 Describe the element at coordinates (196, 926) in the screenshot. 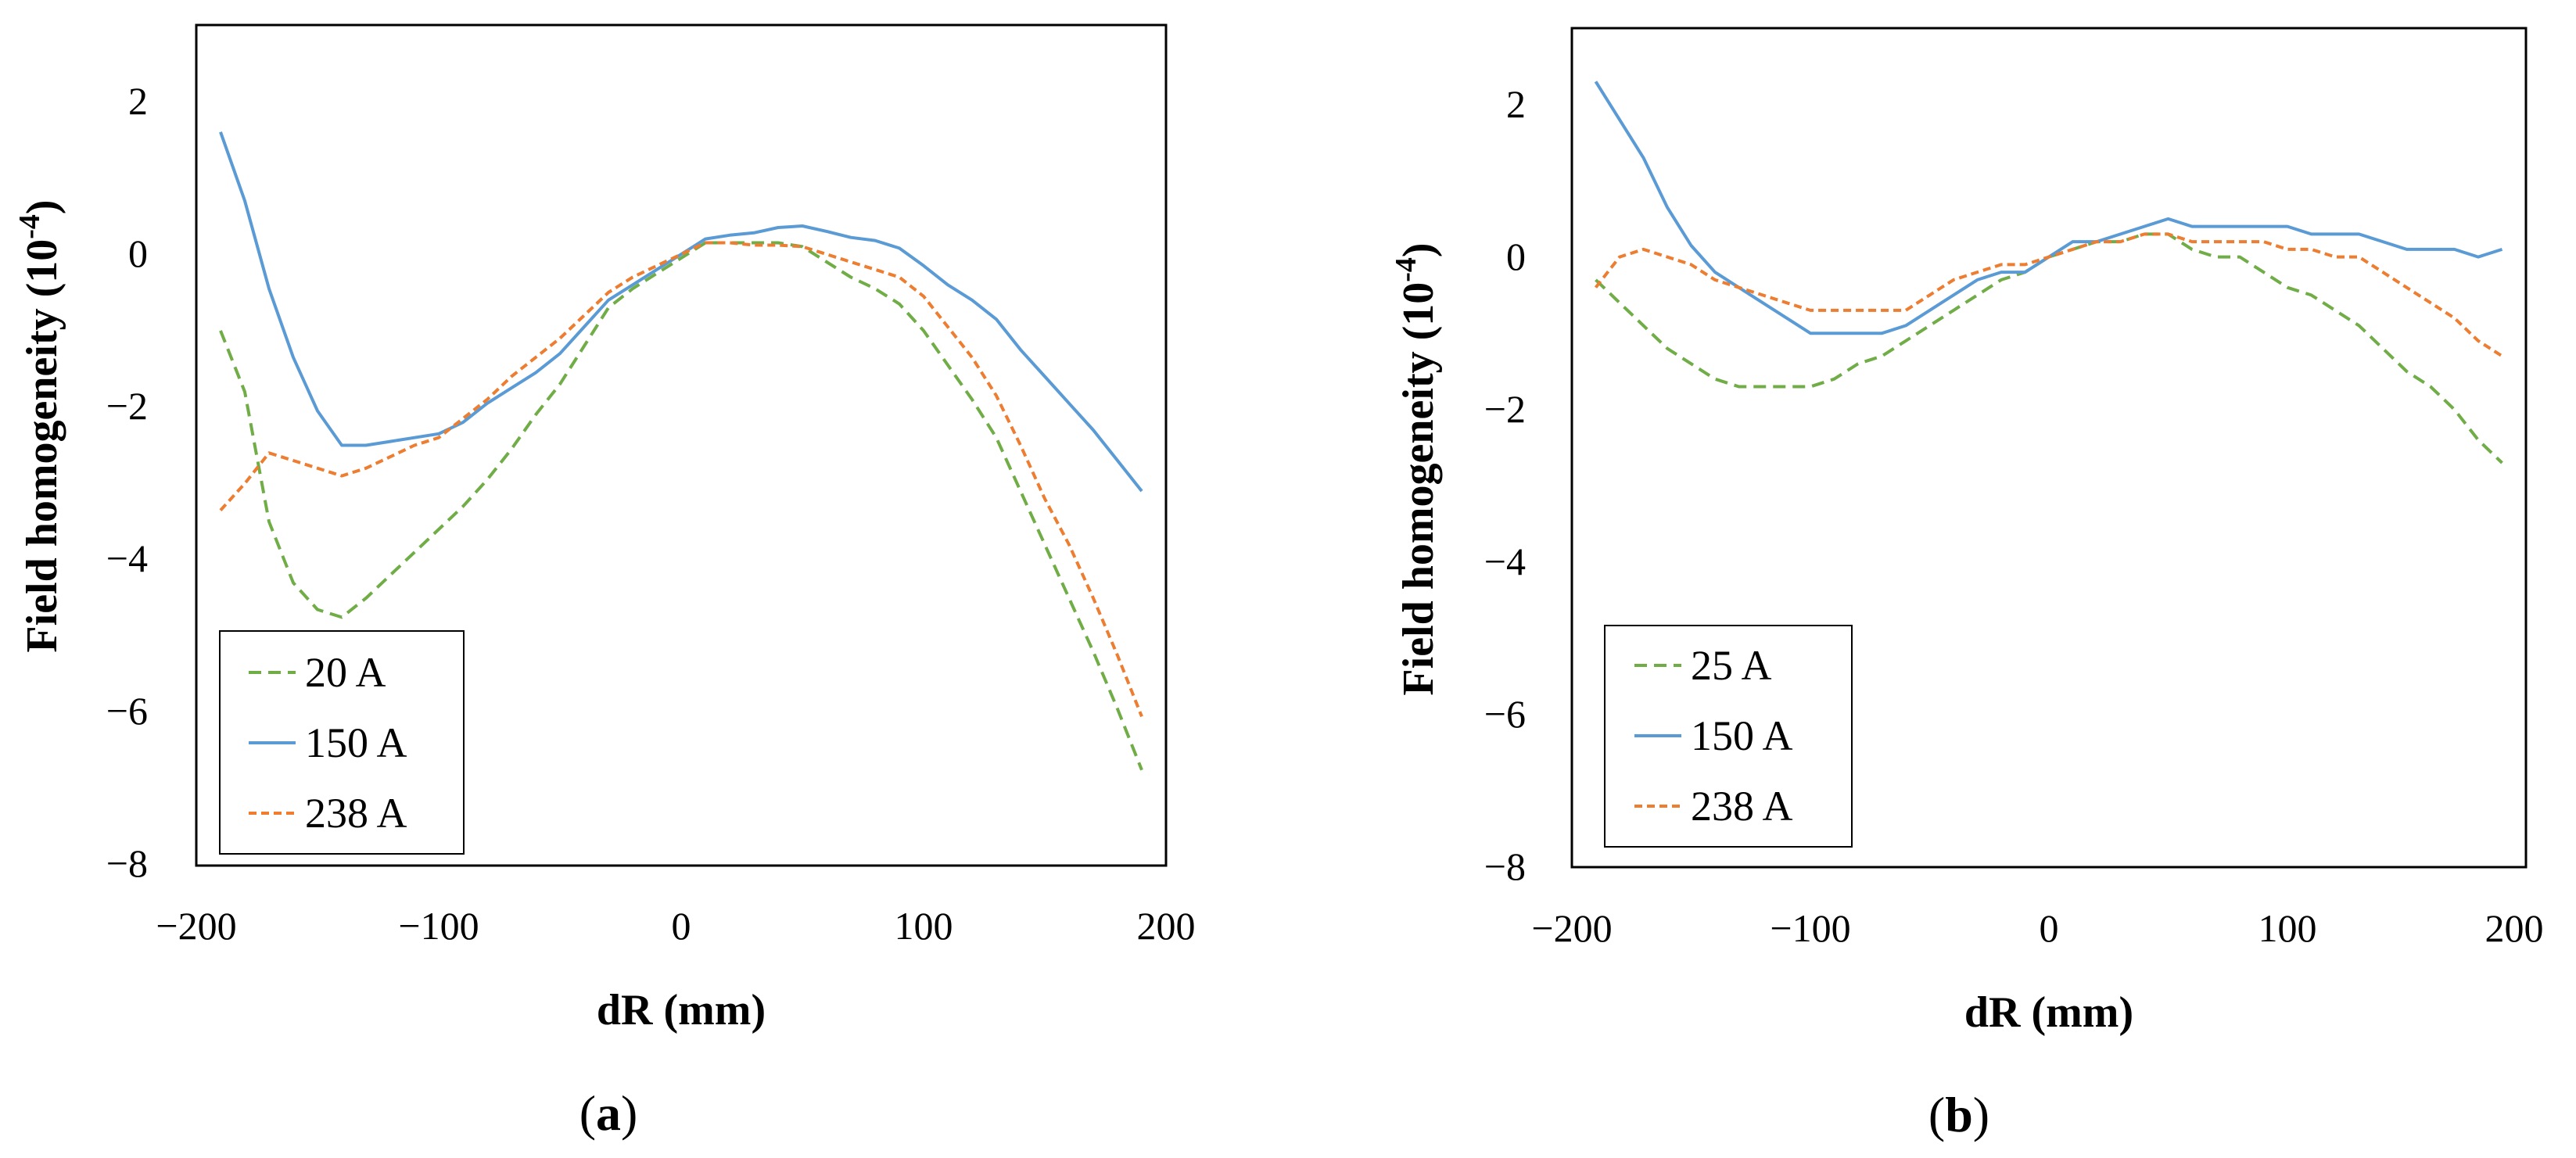

I see `panel-a-xtick-label: −200` at that location.